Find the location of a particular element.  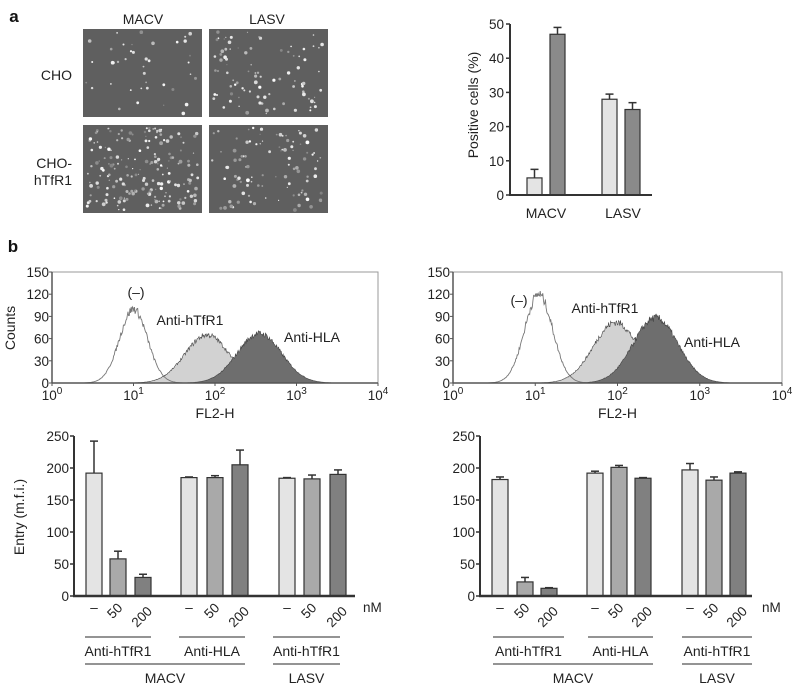

y-tick-label: 200 is located at coordinates (463, 468).